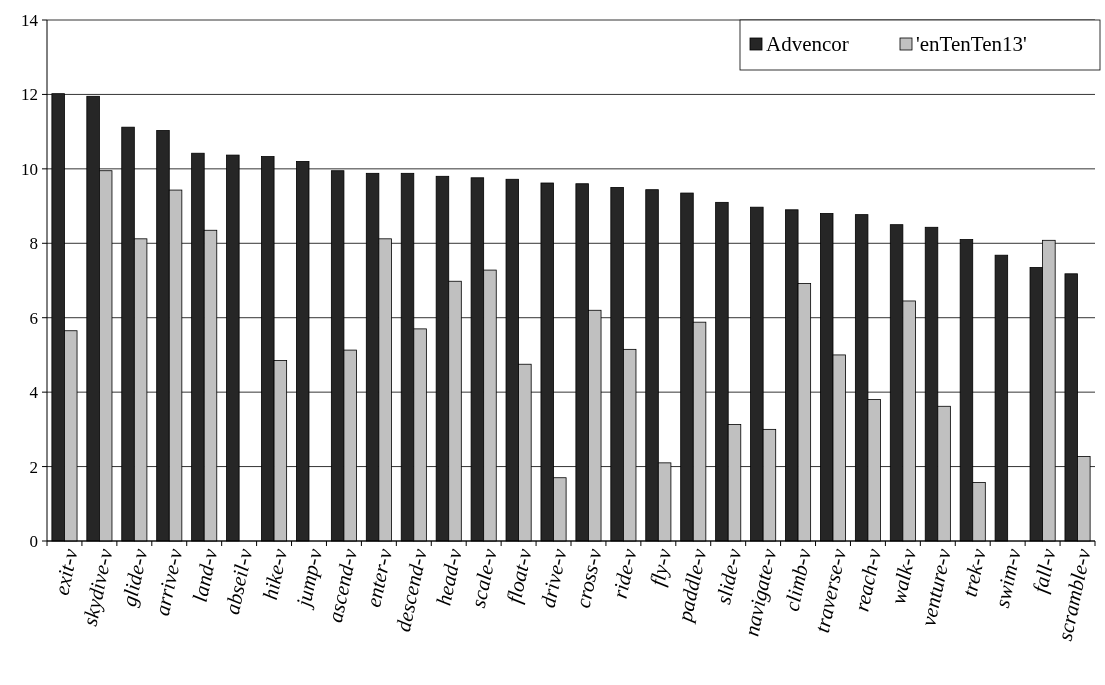 Image resolution: width=1105 pixels, height=685 pixels. Describe the element at coordinates (624, 573) in the screenshot. I see `x-tick-label: ride-v` at that location.